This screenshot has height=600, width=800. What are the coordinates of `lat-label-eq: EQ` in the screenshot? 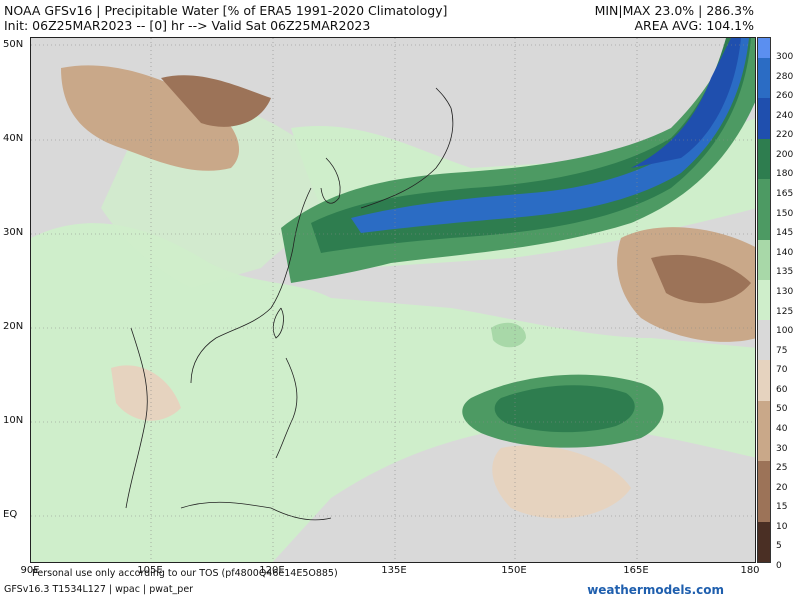 It's located at (10, 514).